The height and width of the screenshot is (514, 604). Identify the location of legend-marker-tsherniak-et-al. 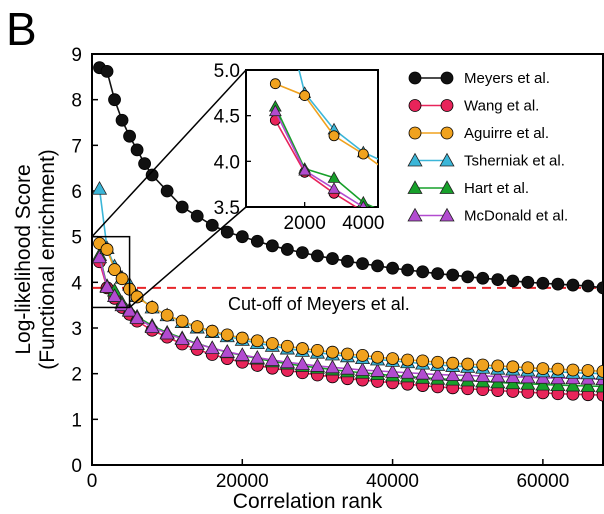
(447, 159).